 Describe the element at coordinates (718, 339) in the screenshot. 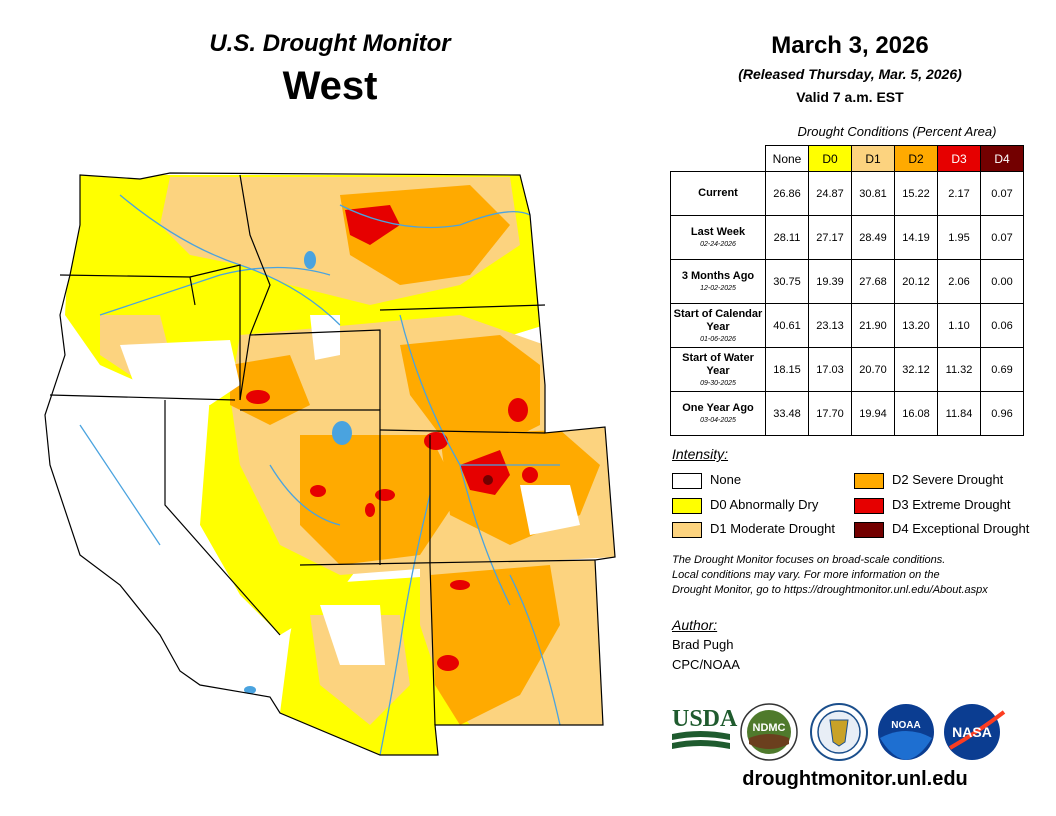

I see `row-date: 01-06-2026` at that location.